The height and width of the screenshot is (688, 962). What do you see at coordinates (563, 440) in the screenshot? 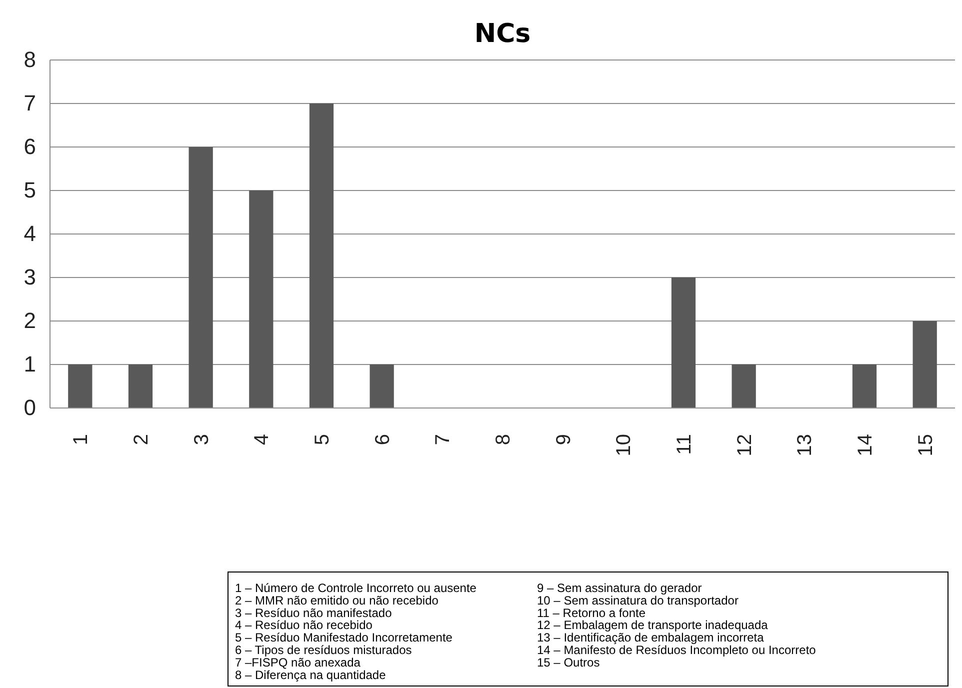
I see `x-tick-label: 9` at bounding box center [563, 440].